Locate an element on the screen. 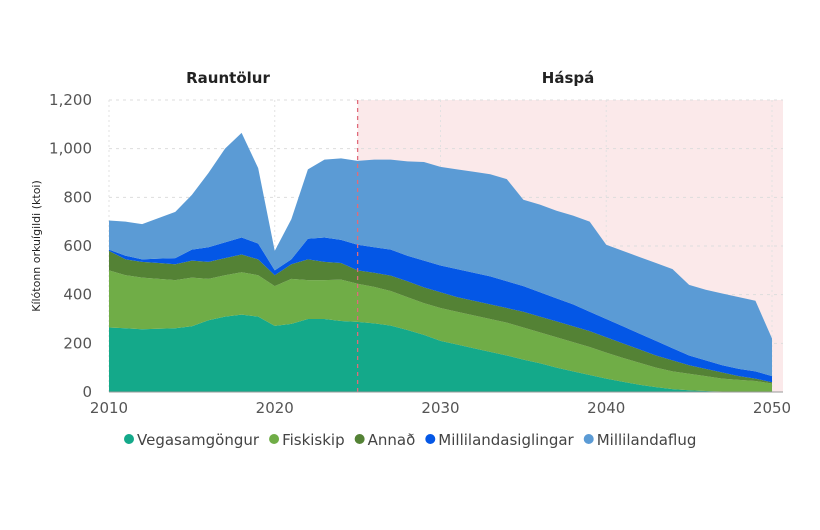  legend-label: Millilandaflug is located at coordinates (647, 440).